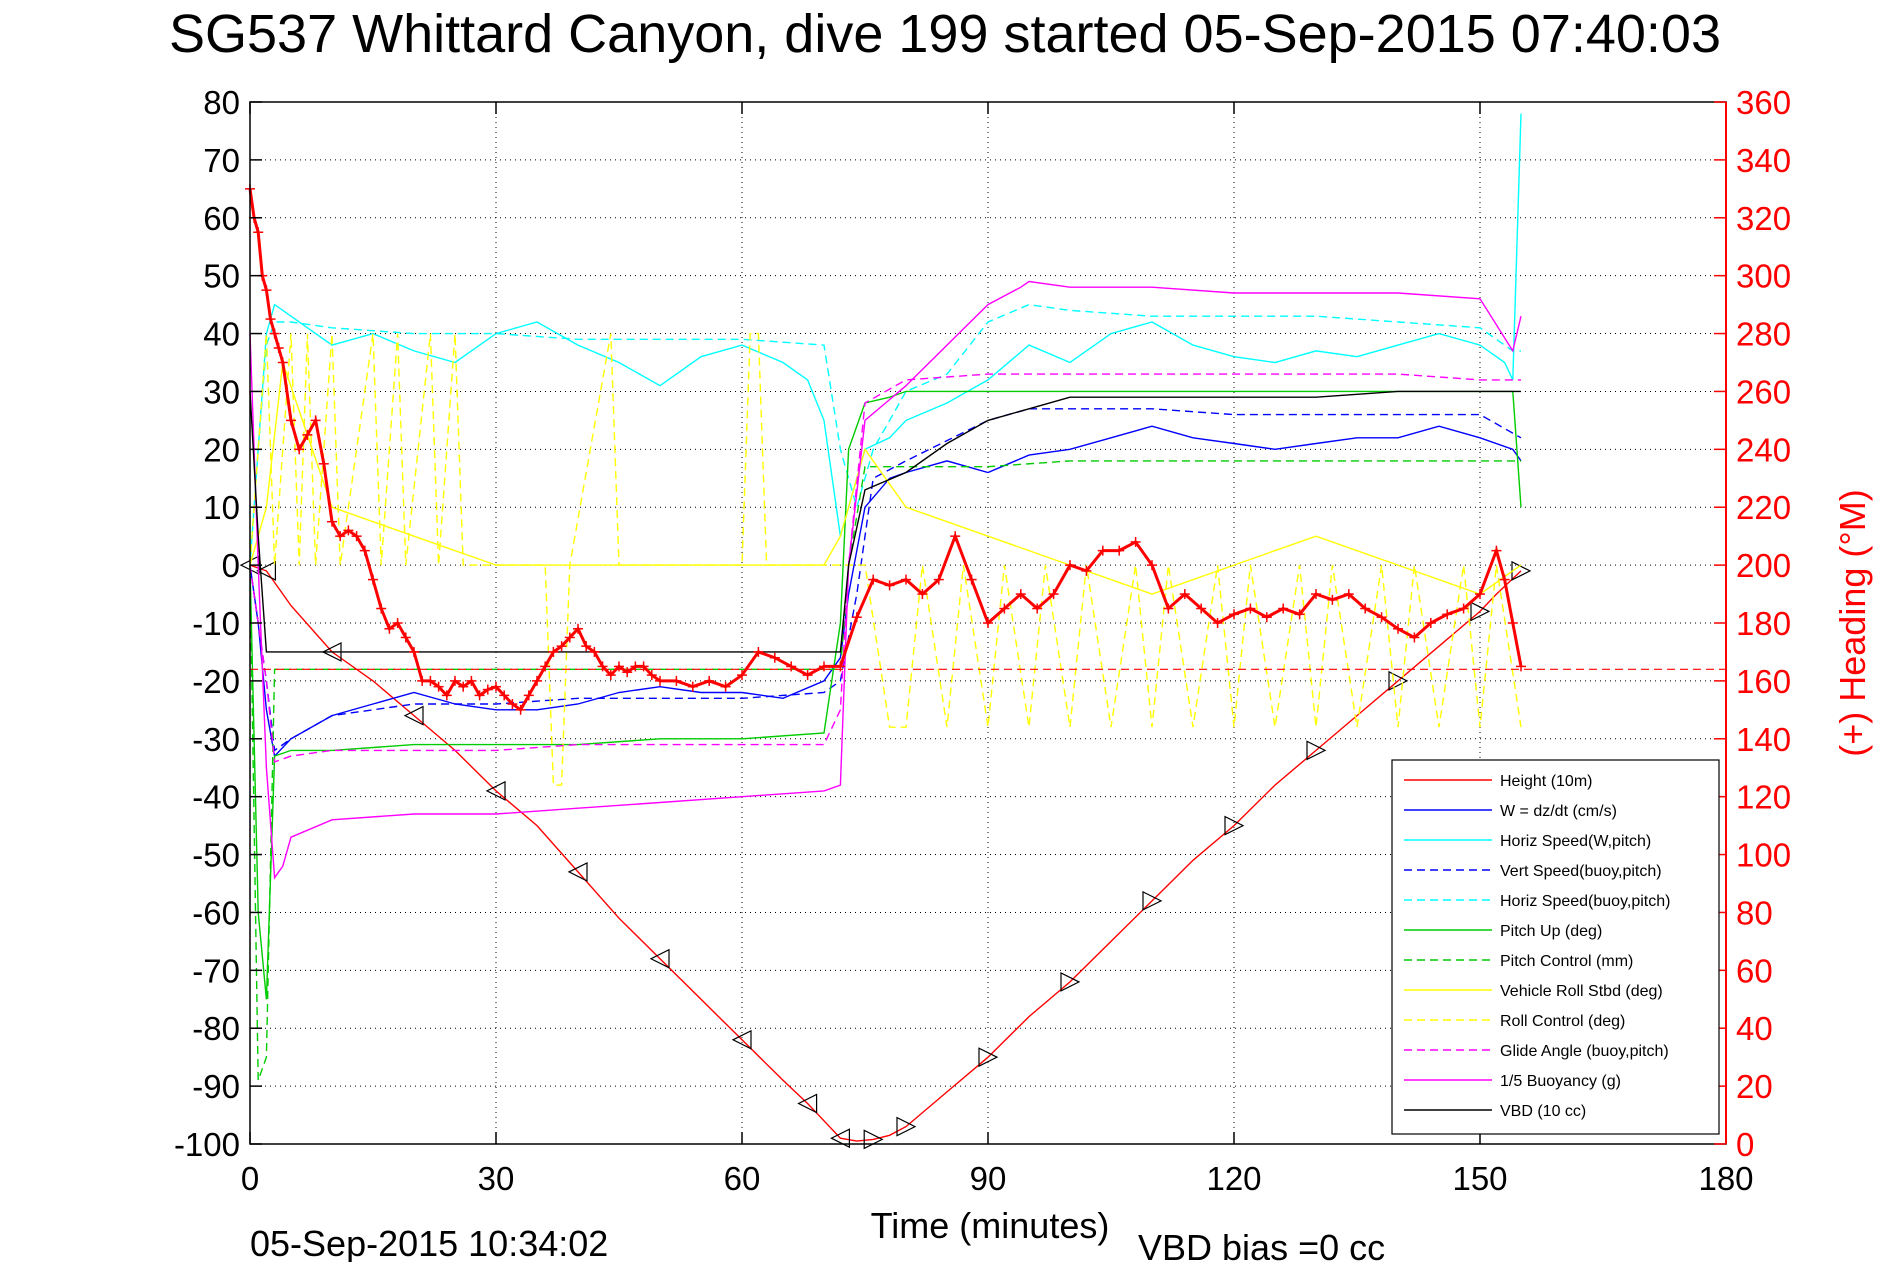  I want to click on y-tick-label: -70, so click(216, 970).